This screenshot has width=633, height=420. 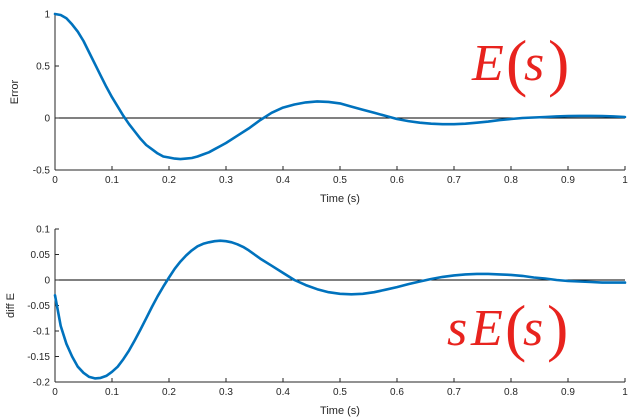 I want to click on y-tick-label: 0.1, so click(x=43, y=230).